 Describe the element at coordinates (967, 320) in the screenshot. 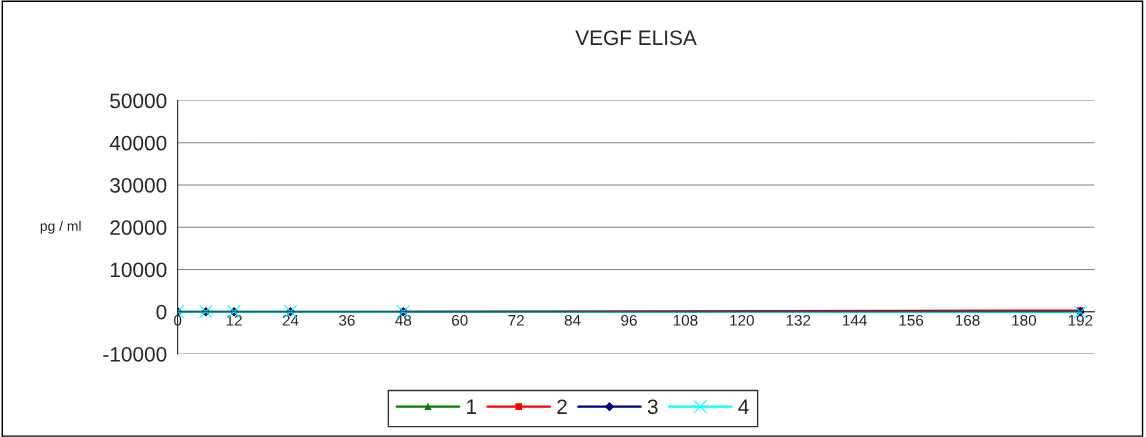

I see `x-tick-label: 168` at that location.